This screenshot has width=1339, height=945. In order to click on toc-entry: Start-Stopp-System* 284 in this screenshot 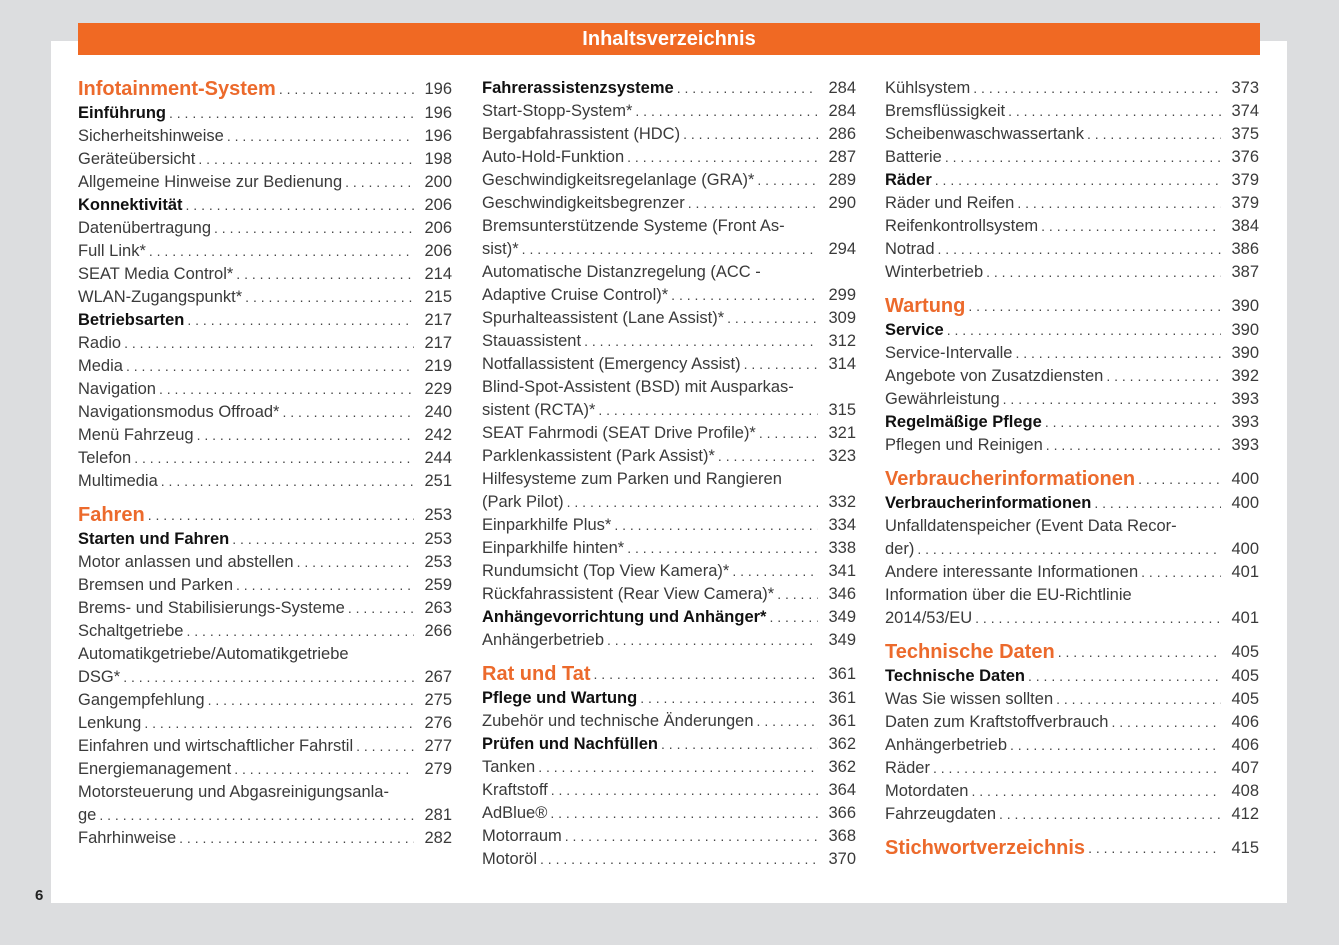, I will do `click(669, 111)`.